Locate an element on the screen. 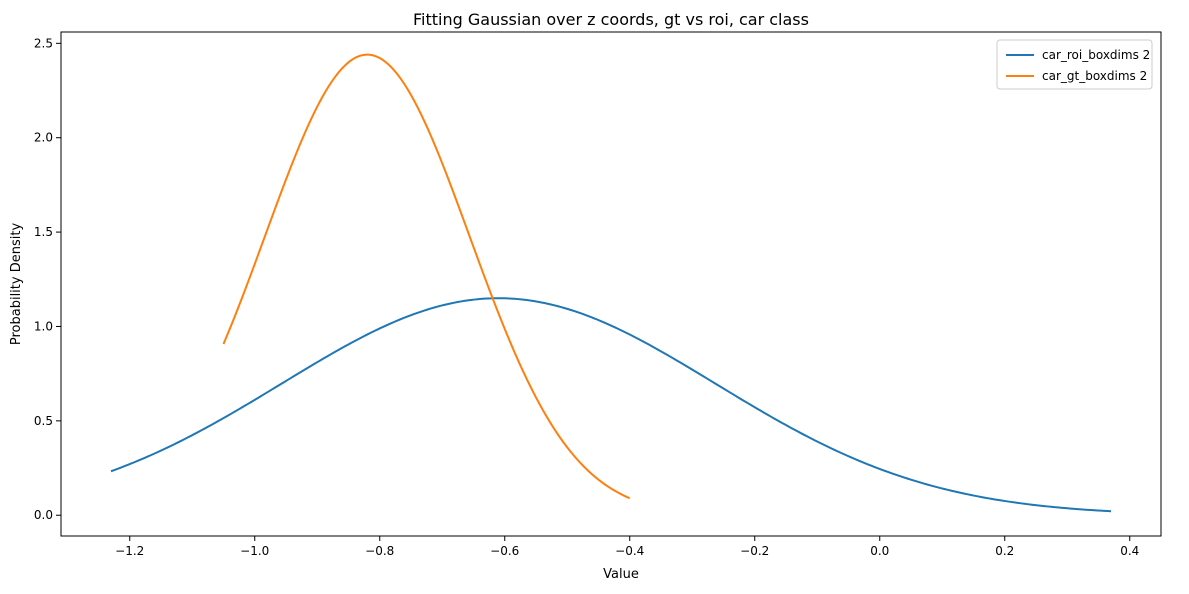 The width and height of the screenshot is (1189, 594). x-axis-ticks: −1.2 −1.0 −0.8 −0.6 −0.4 −0.2 0.0 0.2 0.4 is located at coordinates (627, 547).